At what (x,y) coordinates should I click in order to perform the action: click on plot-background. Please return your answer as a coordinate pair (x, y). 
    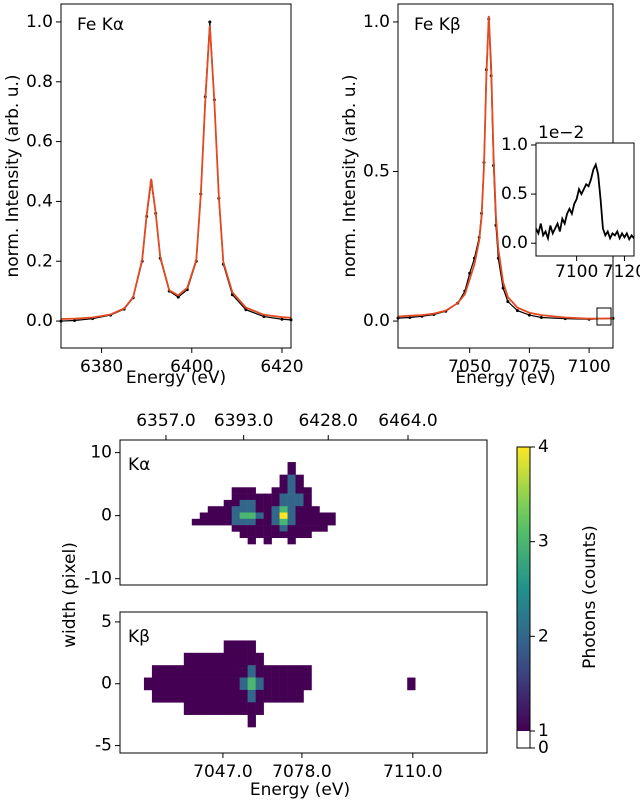
    Looking at the image, I should click on (585, 199).